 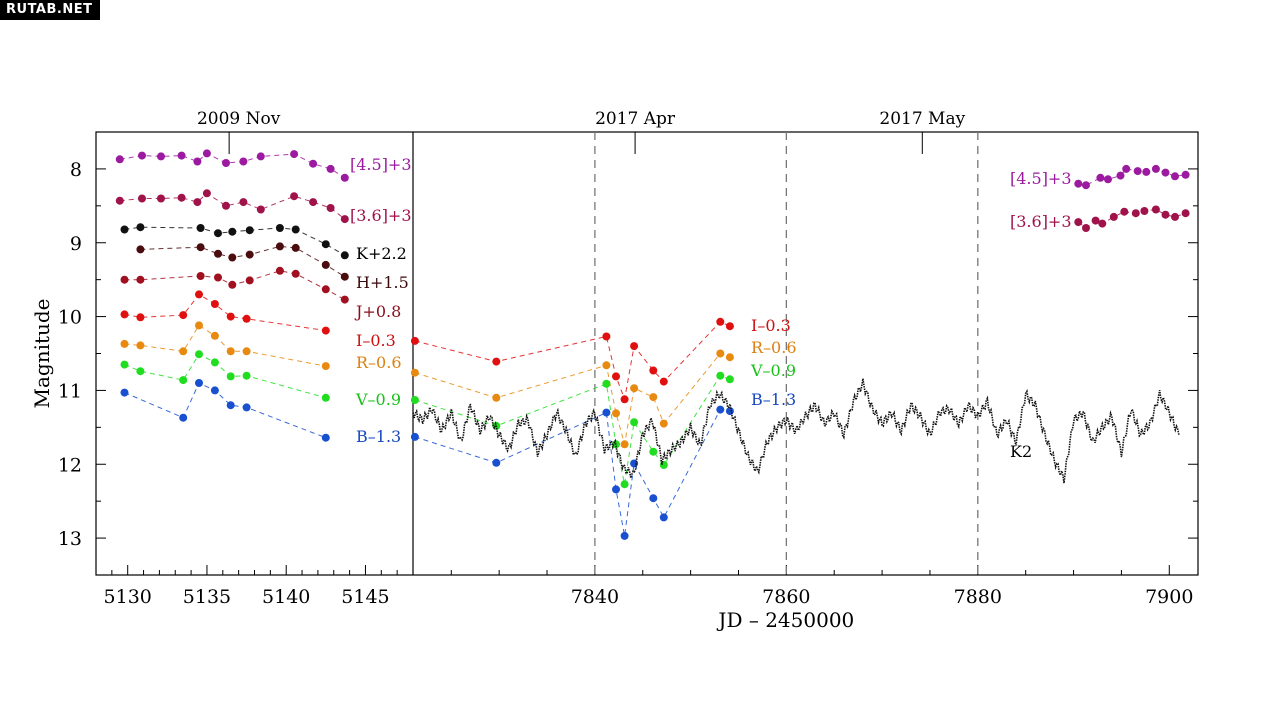 I want to click on y-tick-label: 9, so click(x=76, y=244).